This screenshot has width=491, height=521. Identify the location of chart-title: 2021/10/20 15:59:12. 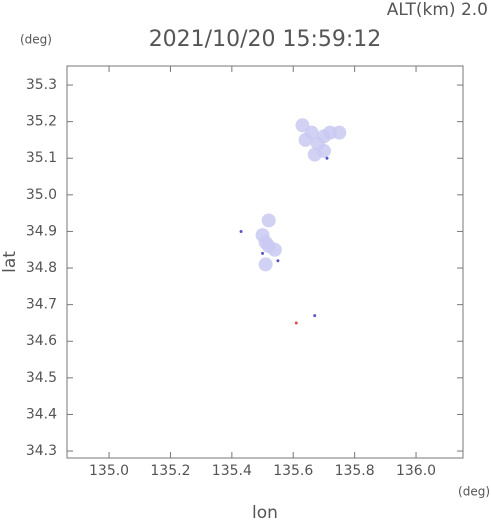
(265, 39).